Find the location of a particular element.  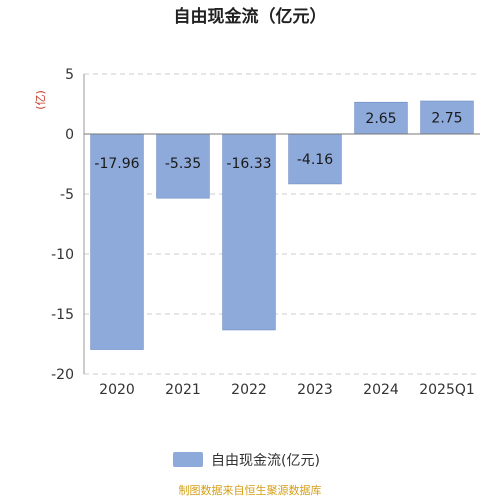

y-tick-label: 0 is located at coordinates (69, 135).